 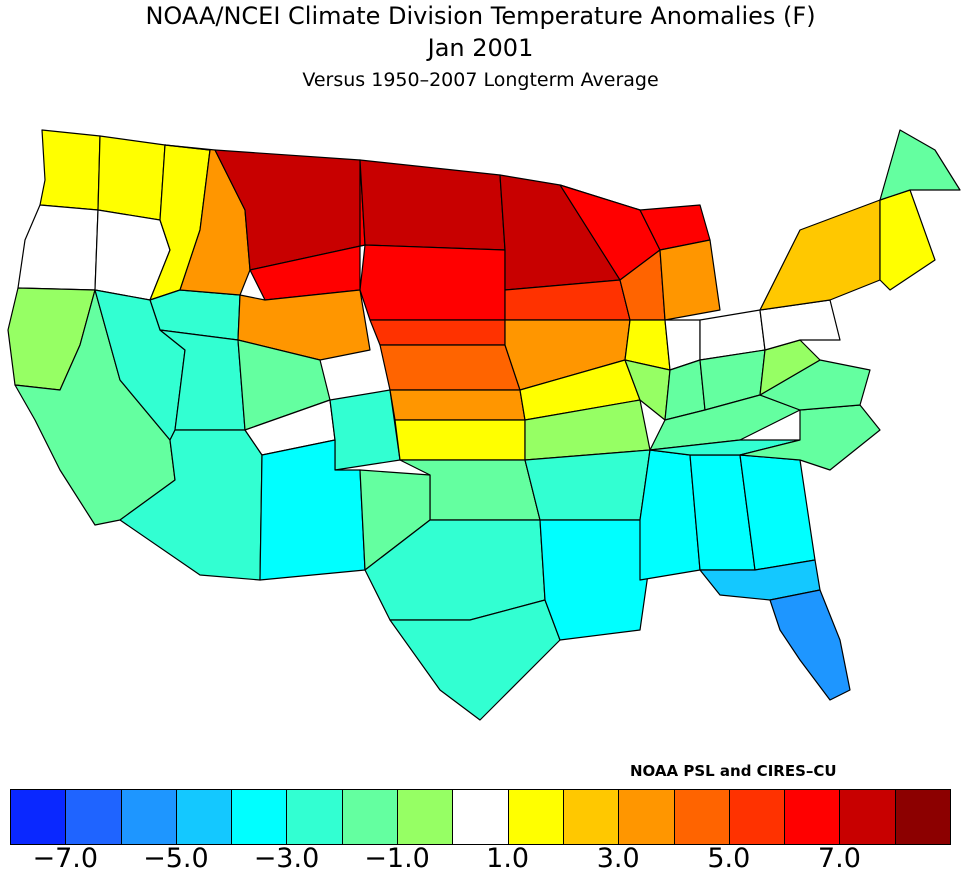 I want to click on colorbar-tick-label: −1.0, so click(x=397, y=858).